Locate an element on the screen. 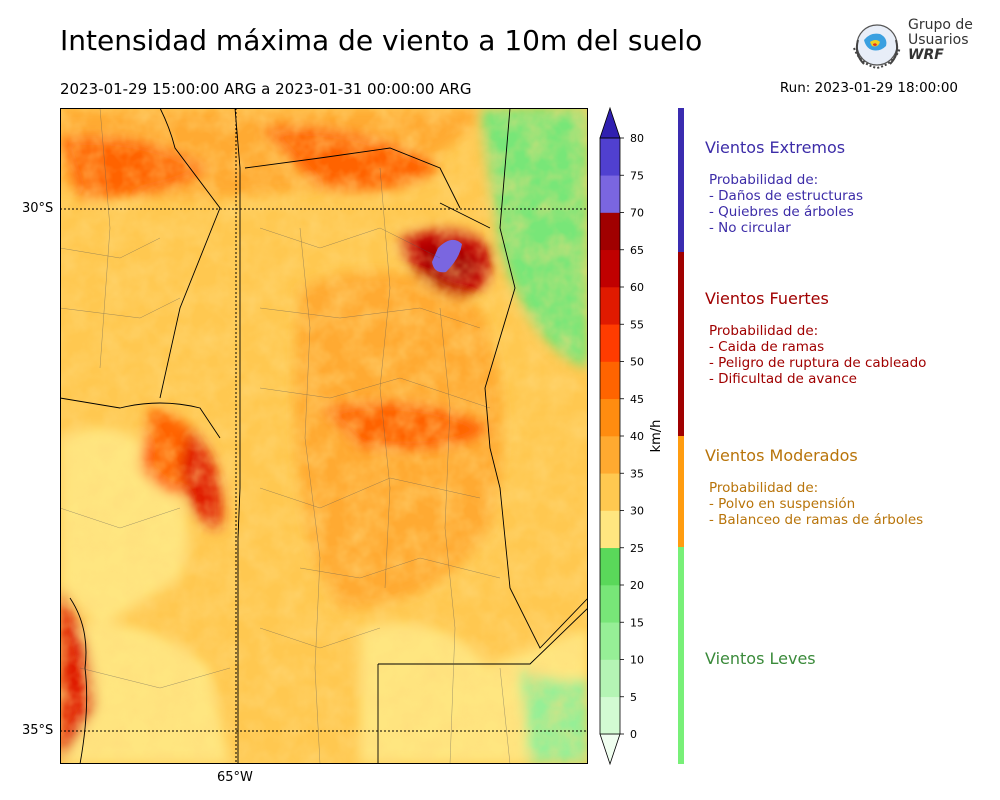 This screenshot has height=800, width=1000. colorbar-under-triangle is located at coordinates (610, 749).